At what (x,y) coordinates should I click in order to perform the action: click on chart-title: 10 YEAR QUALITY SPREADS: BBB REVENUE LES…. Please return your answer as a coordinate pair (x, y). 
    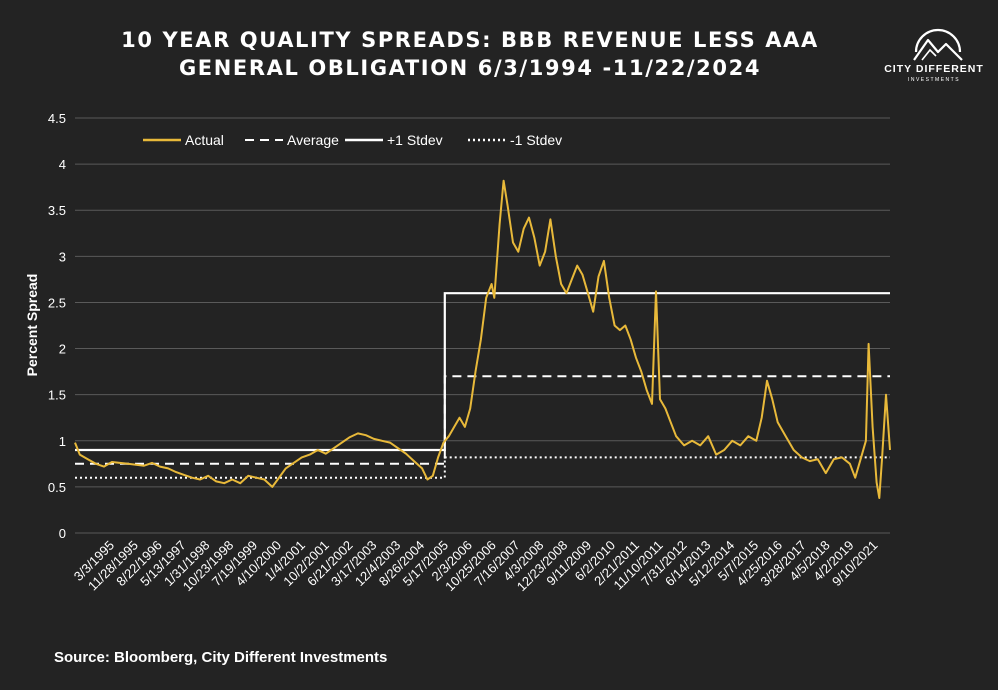
    Looking at the image, I should click on (470, 54).